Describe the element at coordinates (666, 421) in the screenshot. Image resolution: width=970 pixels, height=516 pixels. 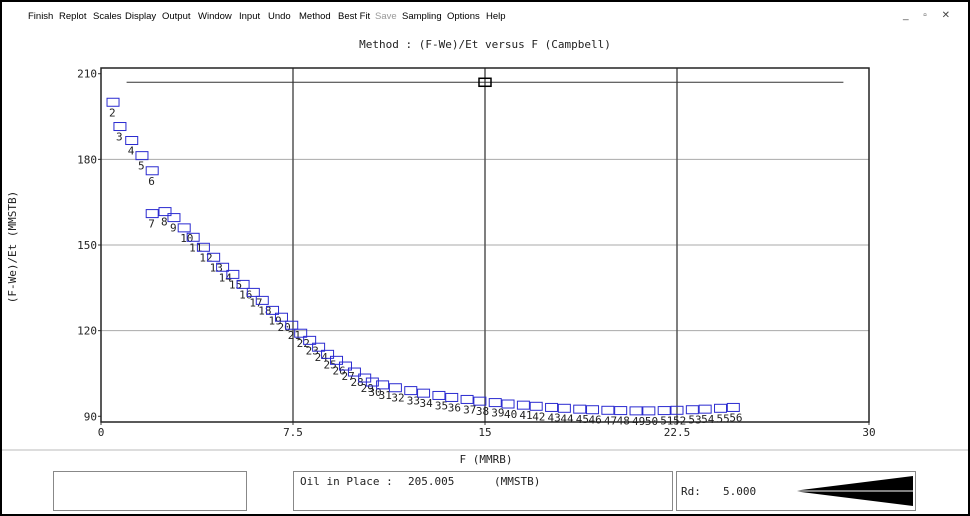
I see `point-label: 51` at that location.